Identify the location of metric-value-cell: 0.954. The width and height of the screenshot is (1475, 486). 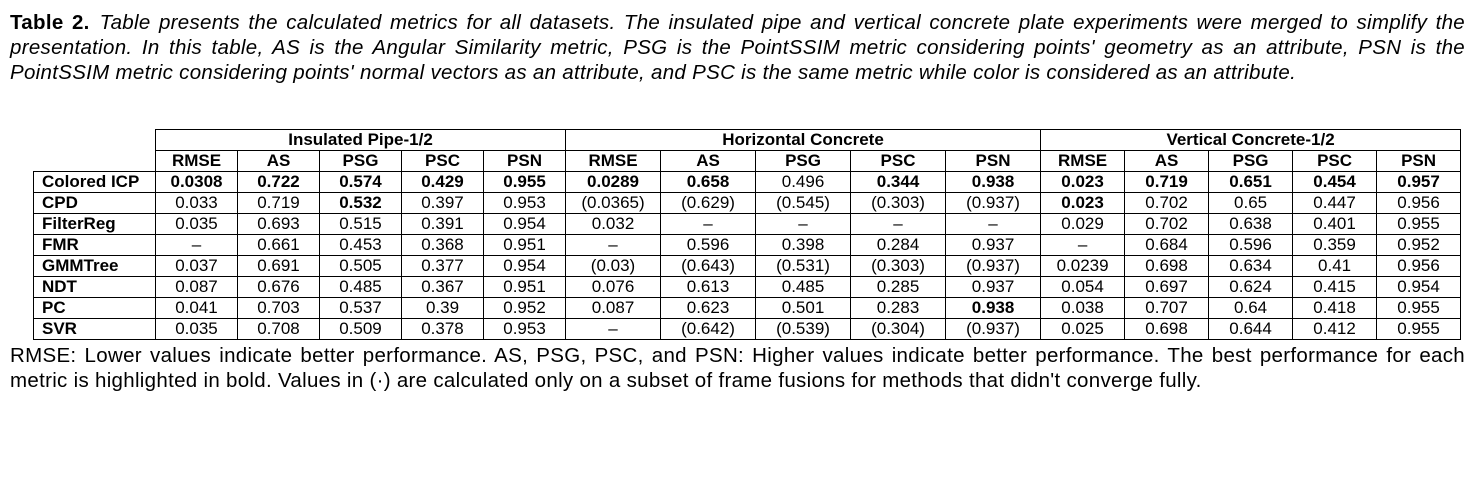
(1419, 287).